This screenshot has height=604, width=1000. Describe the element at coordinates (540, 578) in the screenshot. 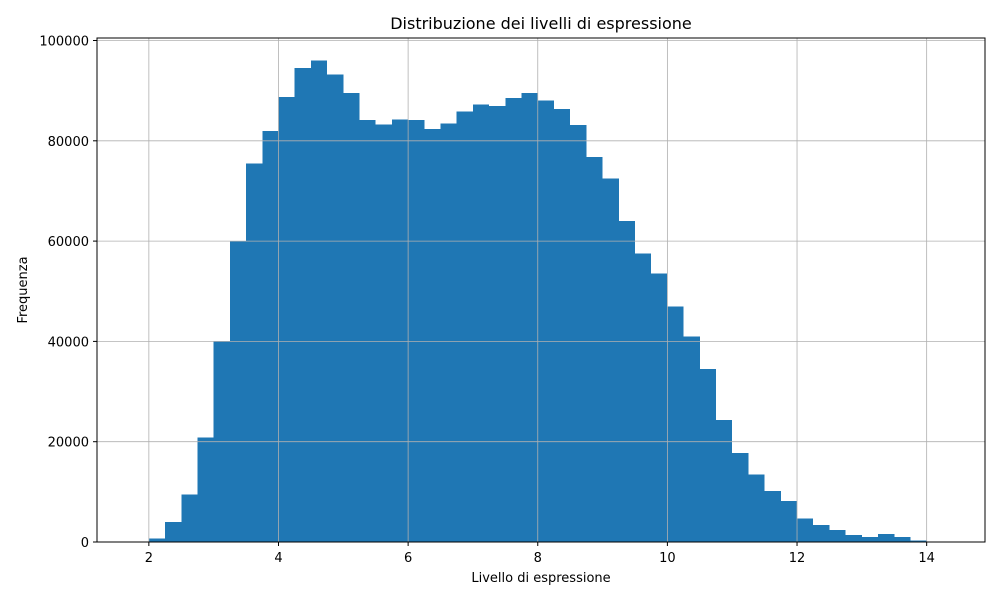

I see `x-axis-label: Livello di espressione` at that location.